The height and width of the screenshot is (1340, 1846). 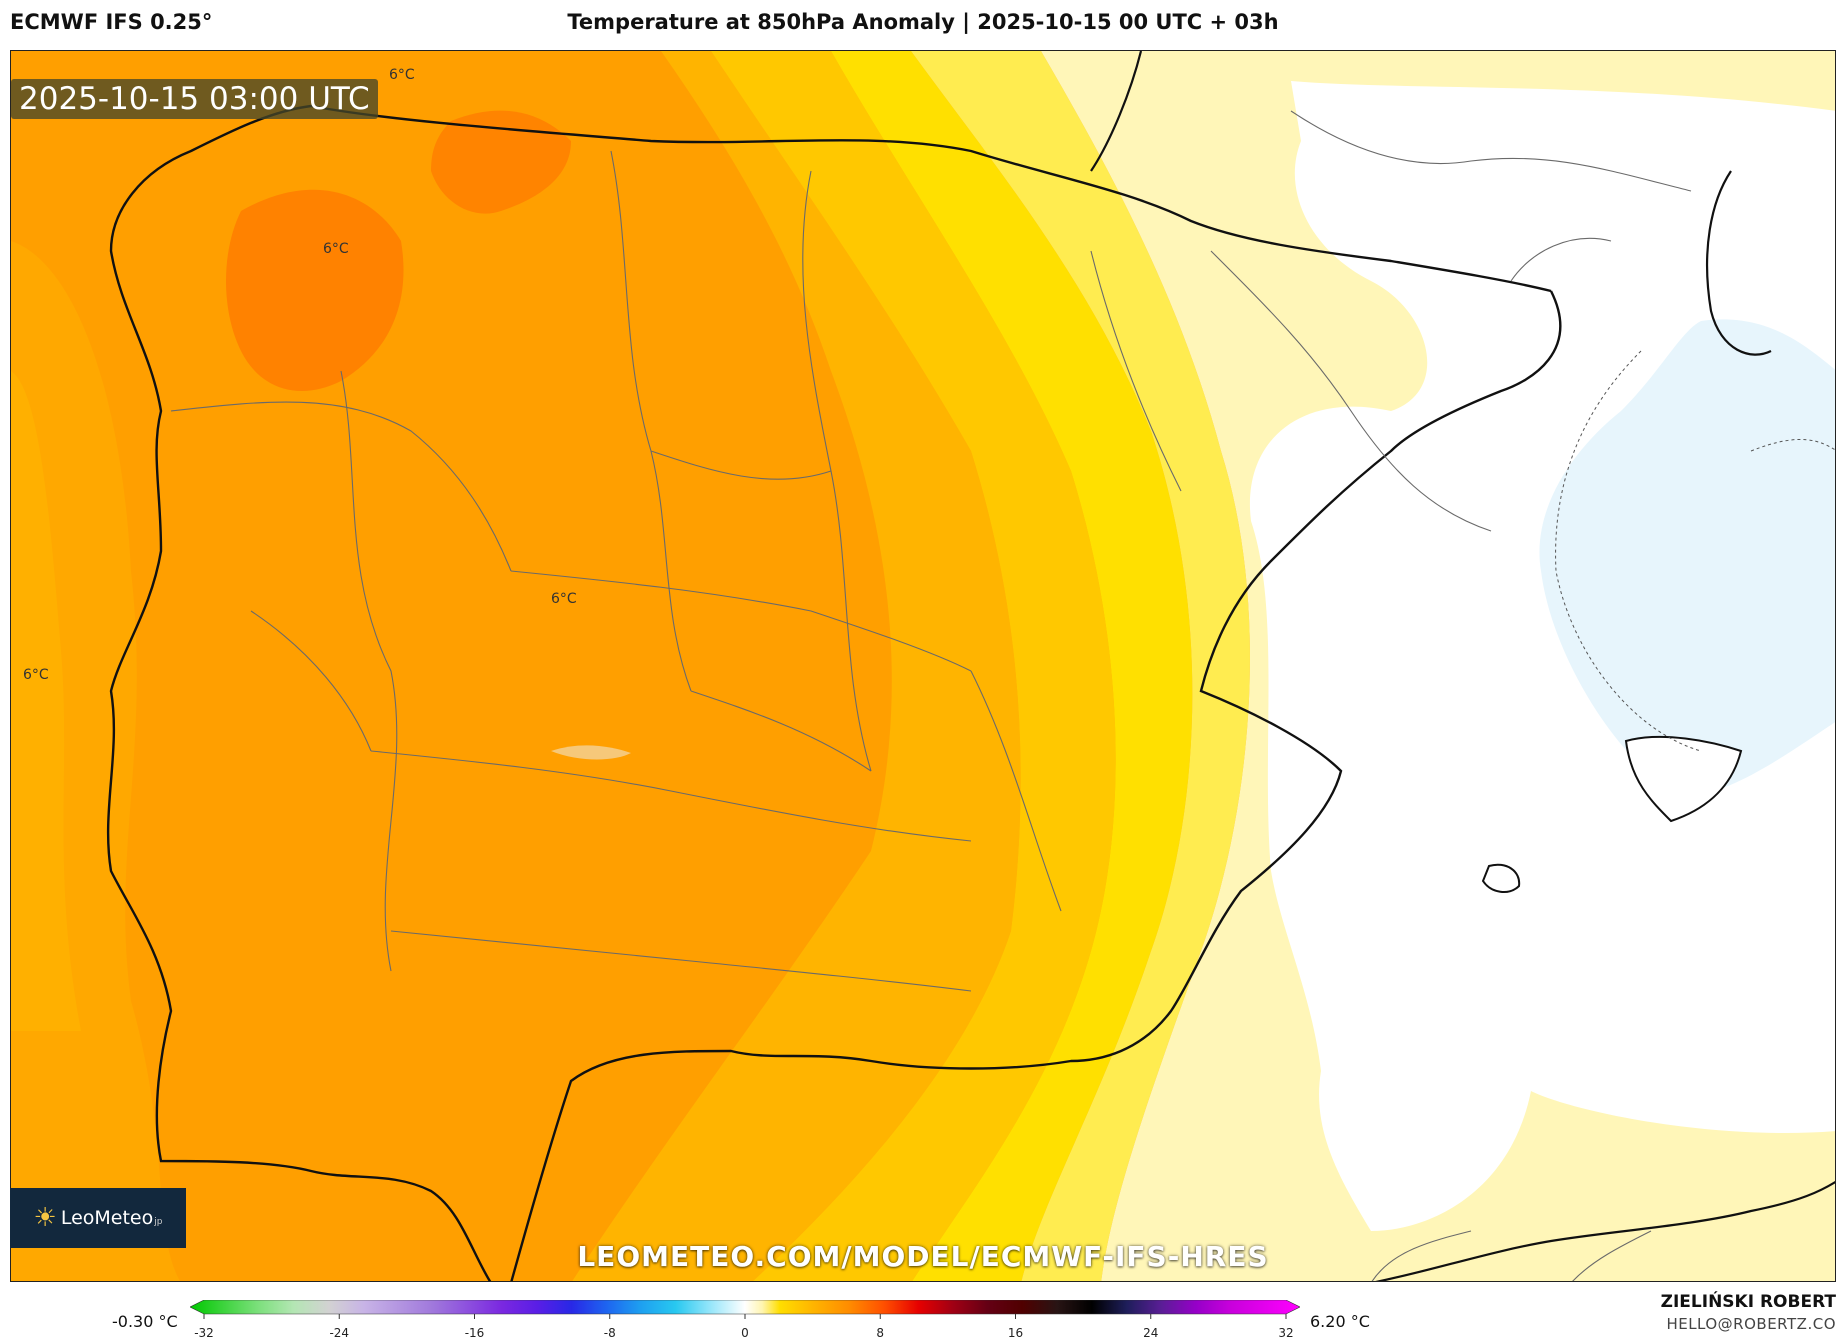 I want to click on field-dark-orange-n, so click(x=501, y=162).